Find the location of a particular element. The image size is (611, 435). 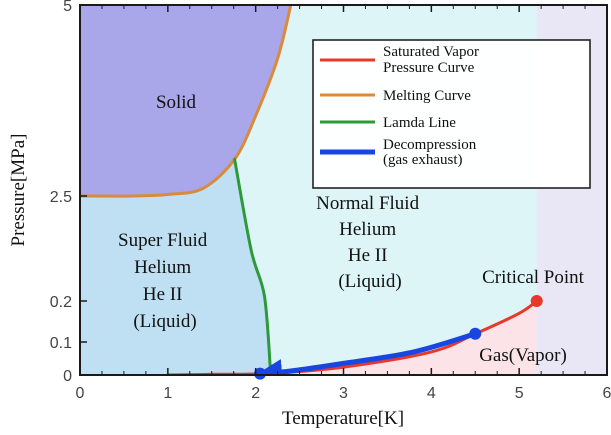

region-gas is located at coordinates (352, 338).